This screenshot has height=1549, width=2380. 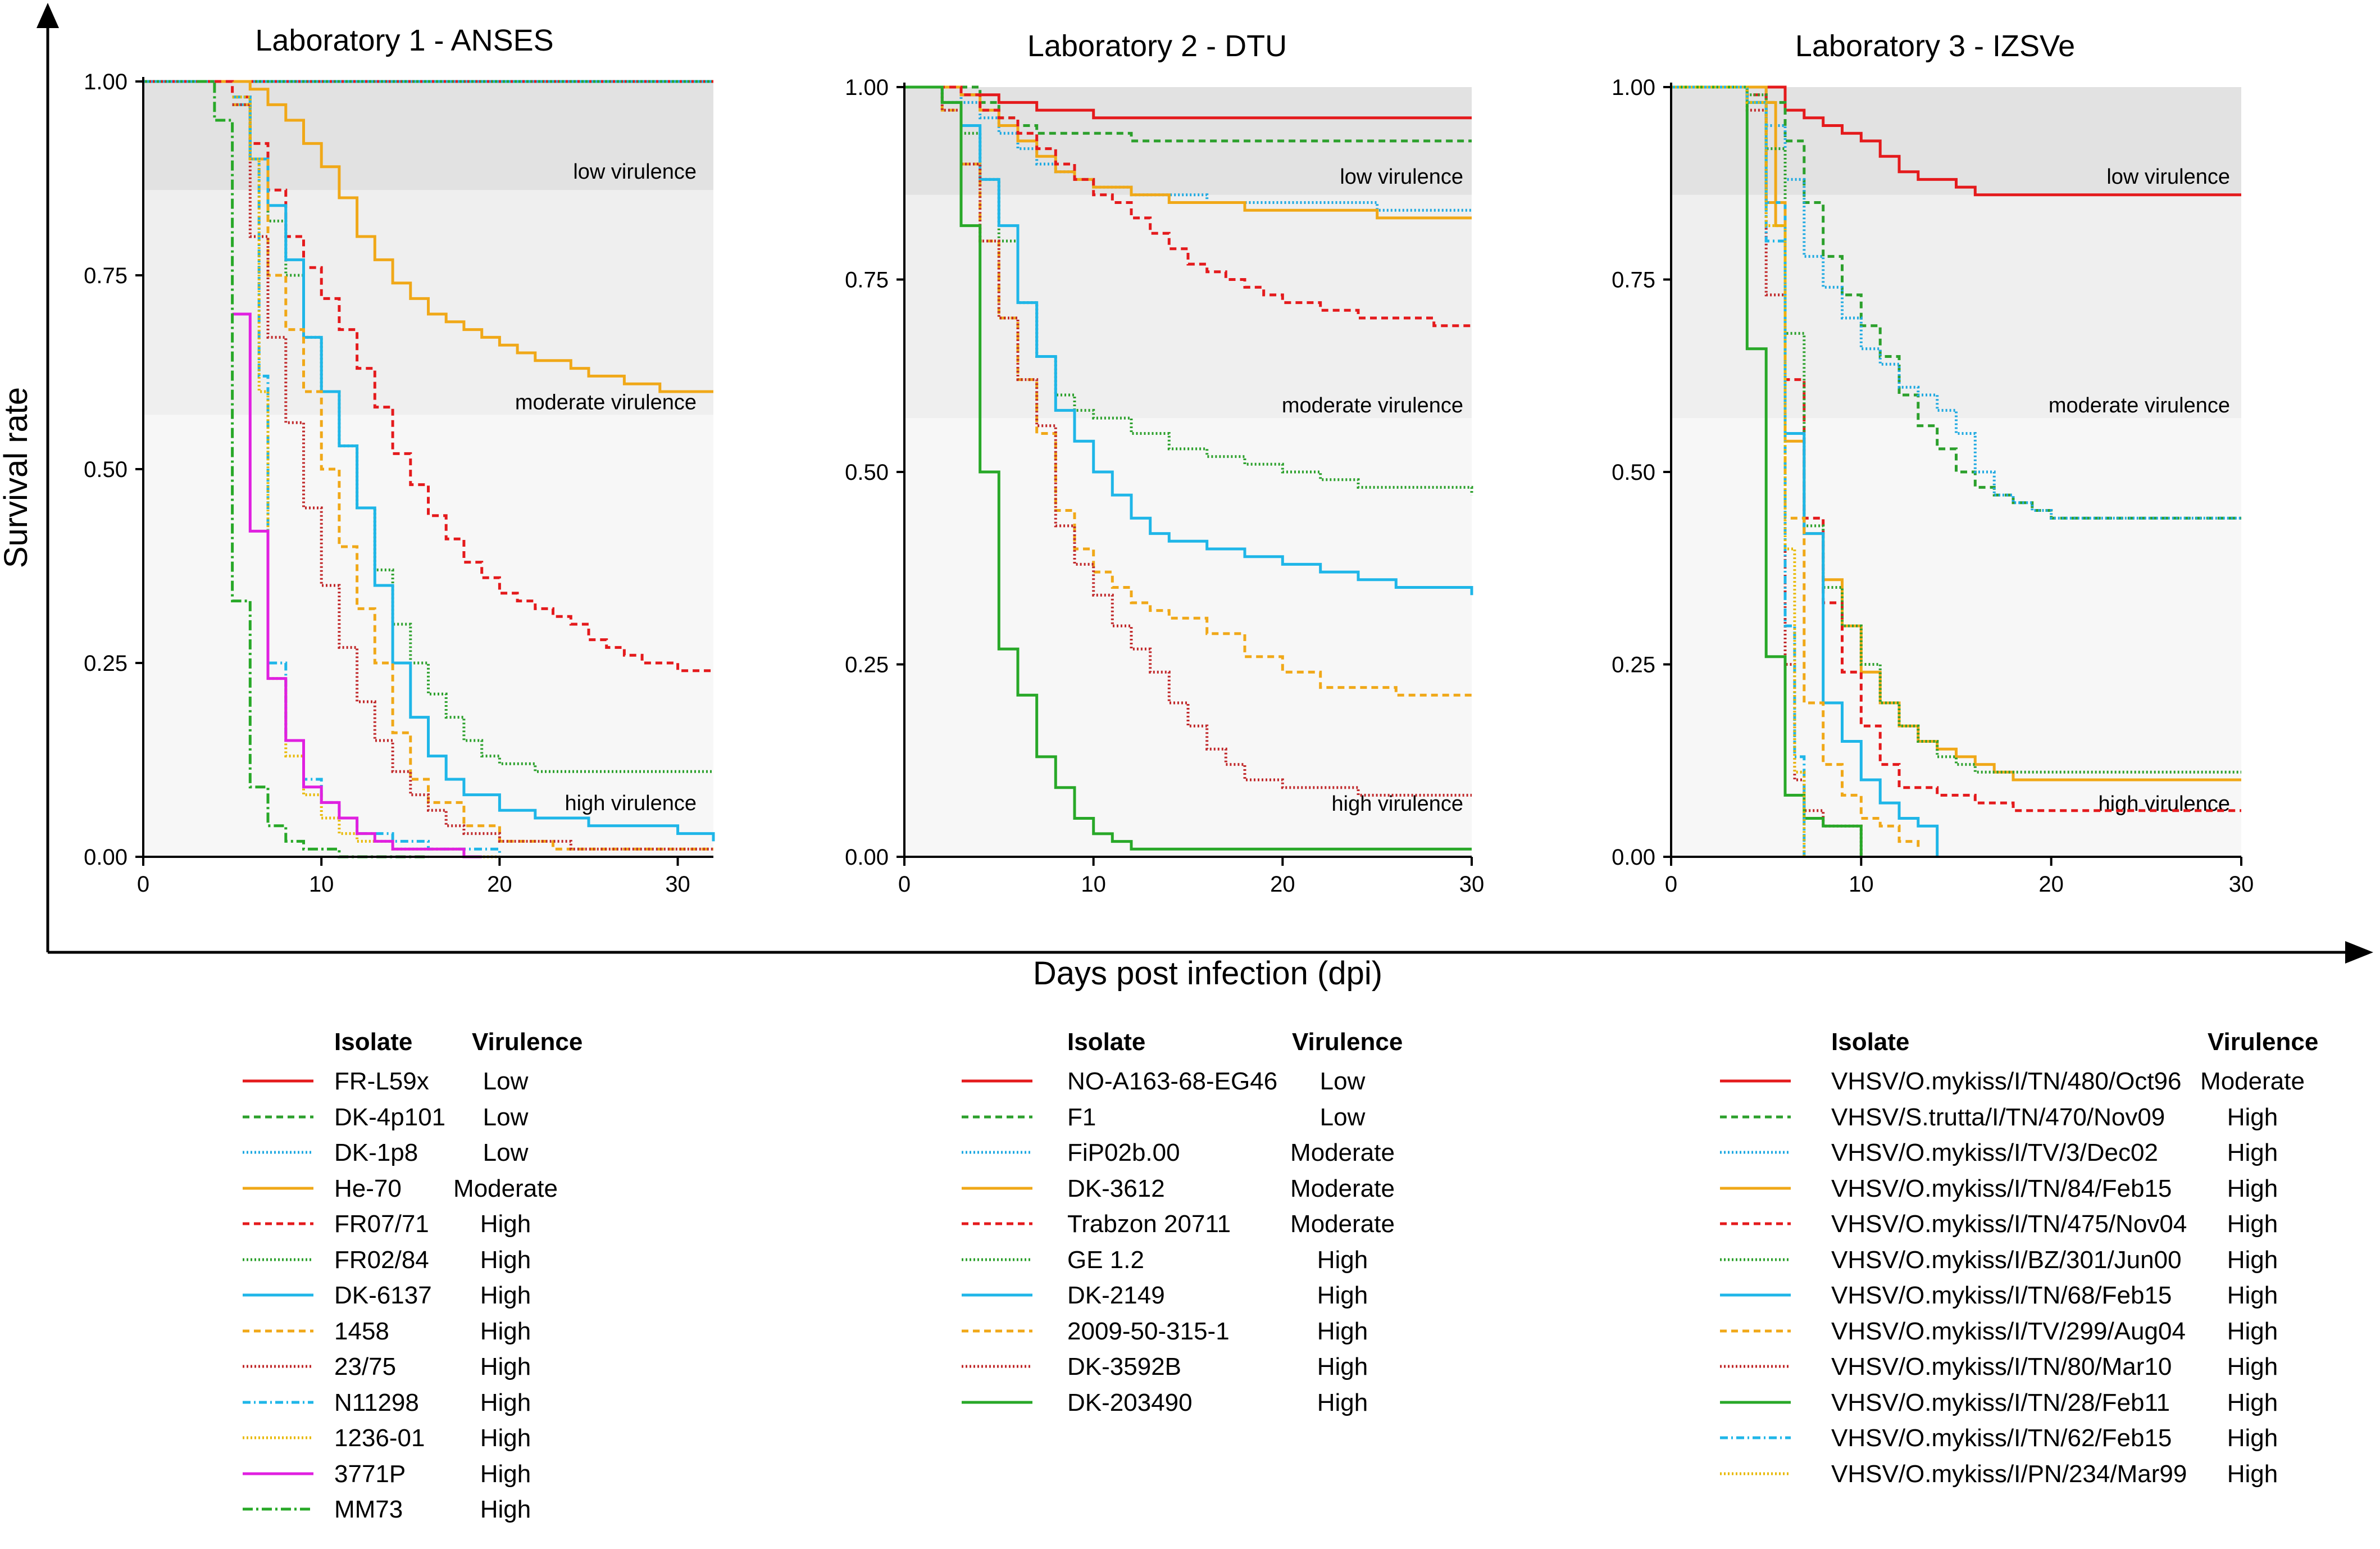 What do you see at coordinates (390, 1117) in the screenshot?
I see `legend-isolate-name: DK-4p101` at bounding box center [390, 1117].